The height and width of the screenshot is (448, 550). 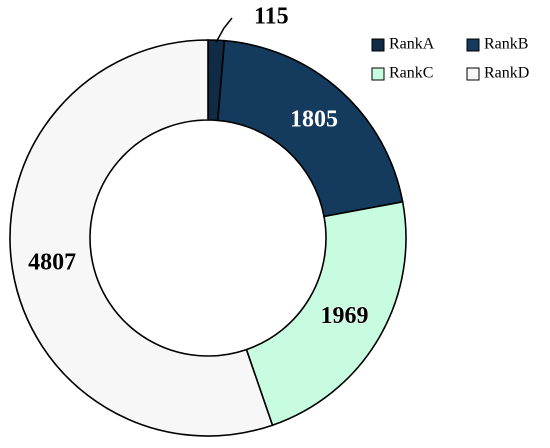 What do you see at coordinates (271, 17) in the screenshot?
I see `data-label-ranka: 115` at bounding box center [271, 17].